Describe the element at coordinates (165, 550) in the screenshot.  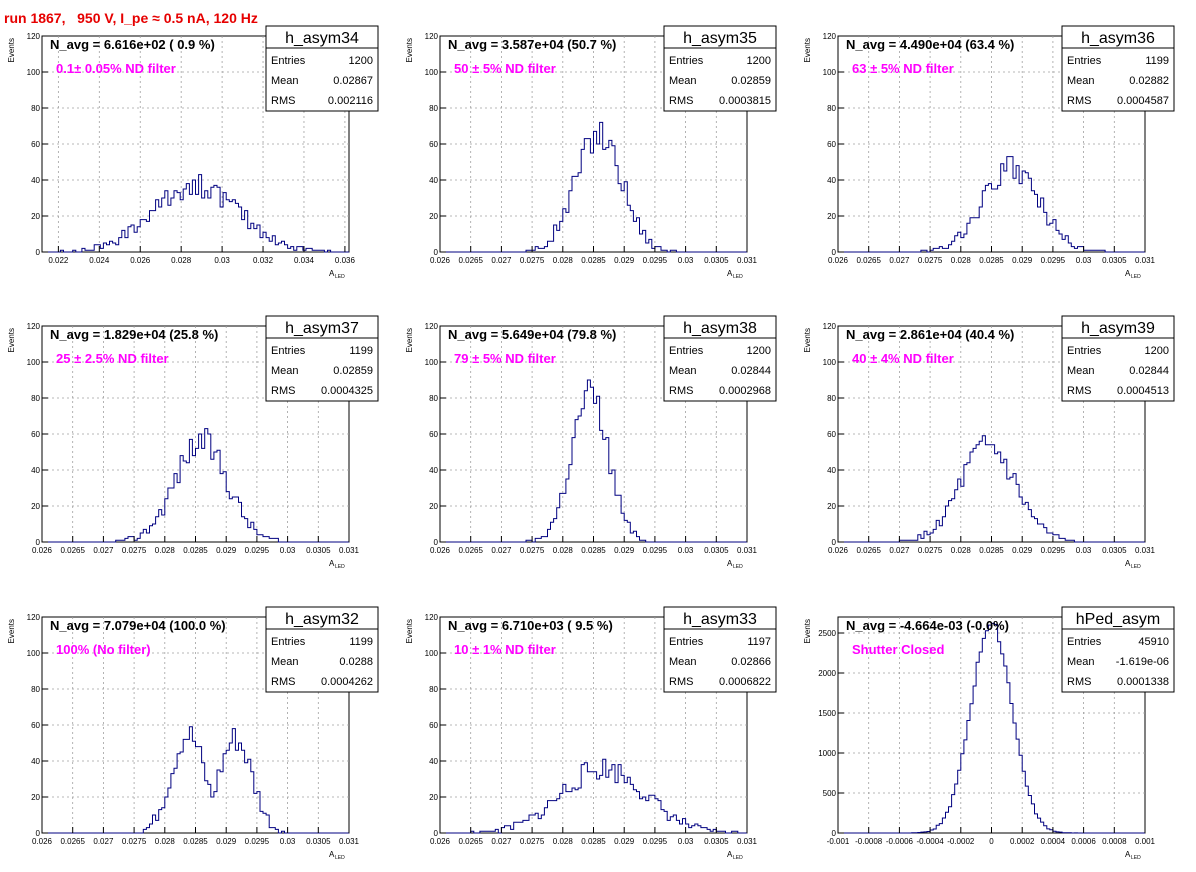
I see `x-tick-label: 0.028` at that location.